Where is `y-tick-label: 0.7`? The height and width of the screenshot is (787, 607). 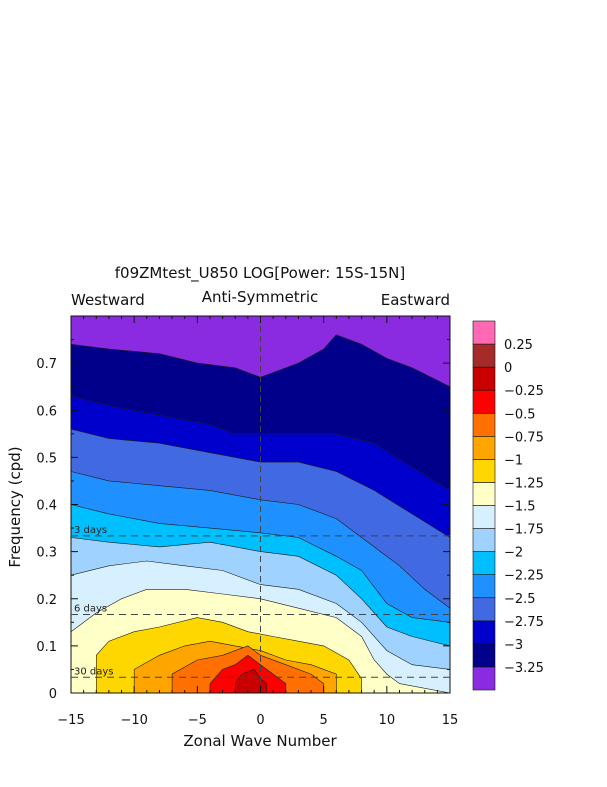
y-tick-label: 0.7 is located at coordinates (46, 364).